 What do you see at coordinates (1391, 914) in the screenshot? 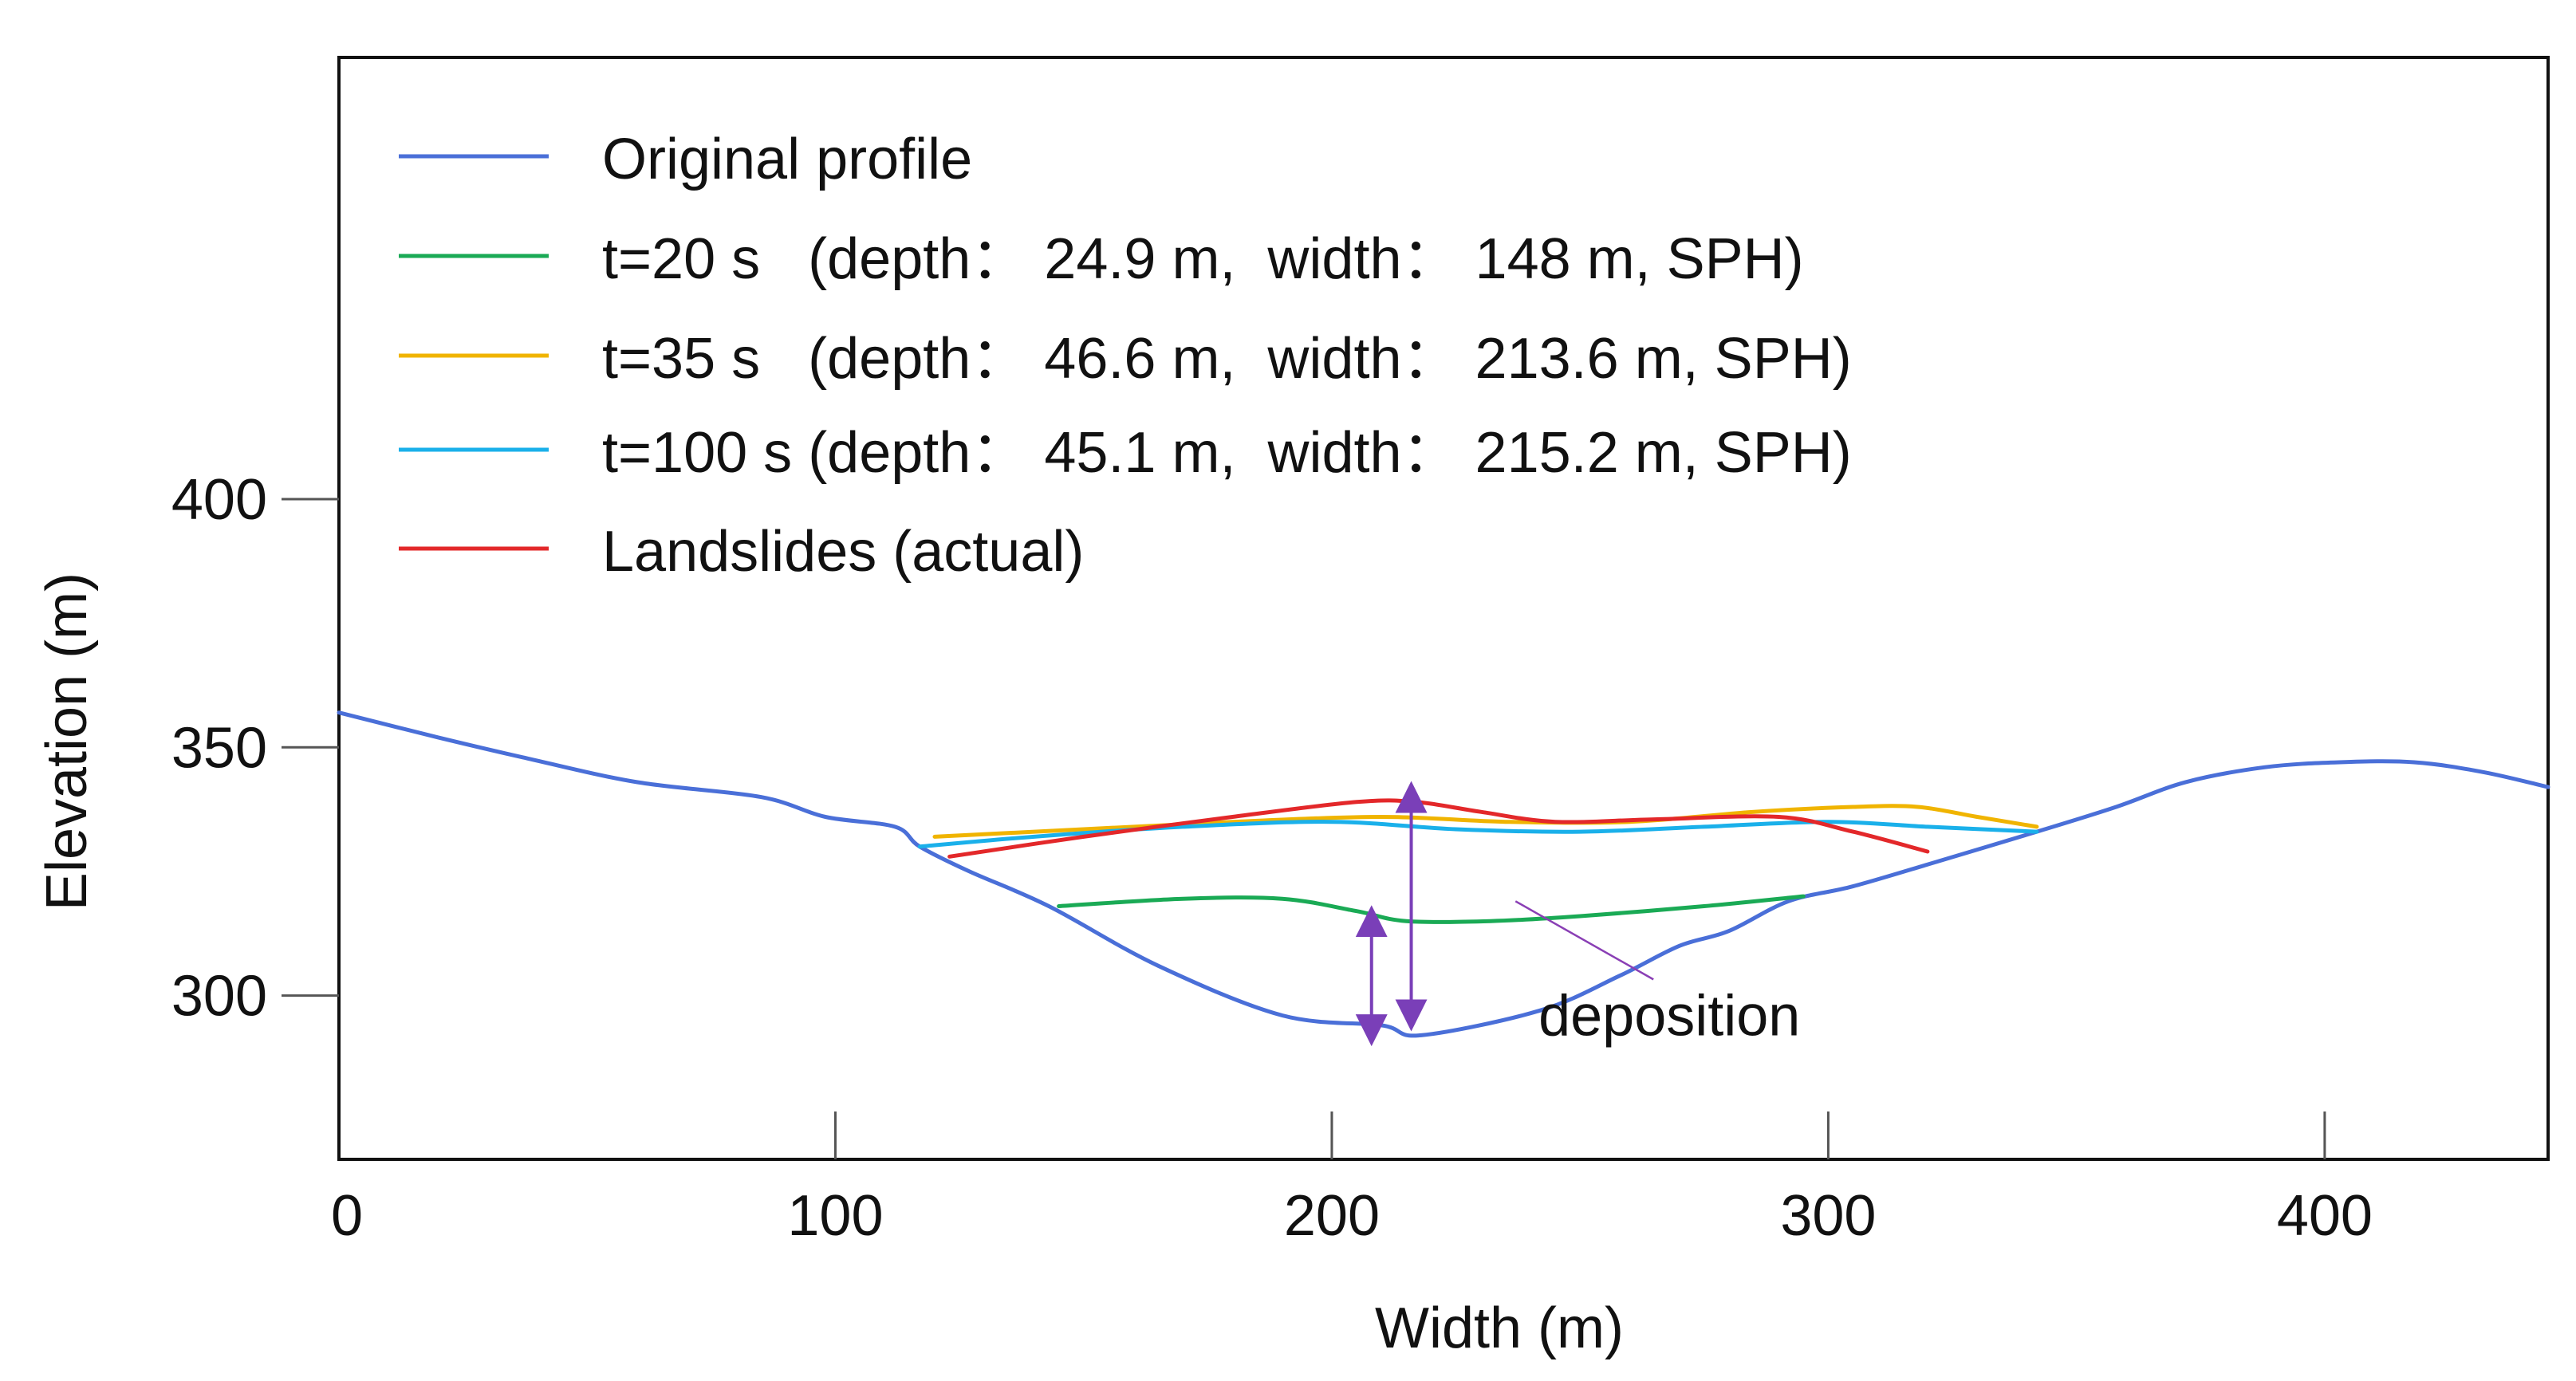
I see `depth-arrows` at bounding box center [1391, 914].